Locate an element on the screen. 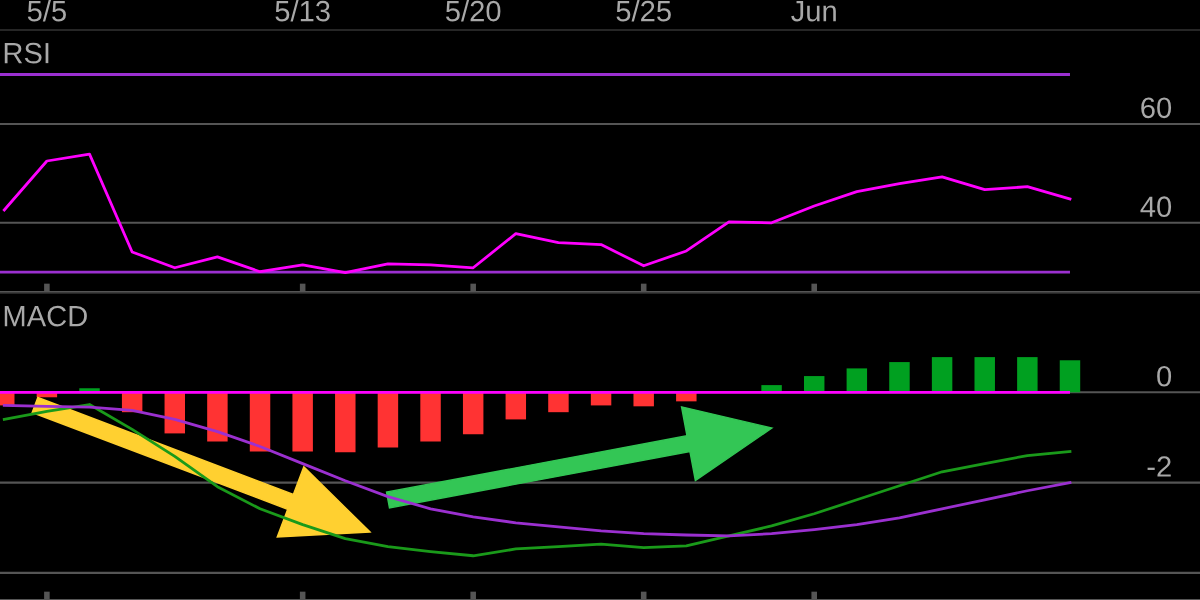 This screenshot has height=600, width=1200. x-tick-label: 5/25 is located at coordinates (643, 11).